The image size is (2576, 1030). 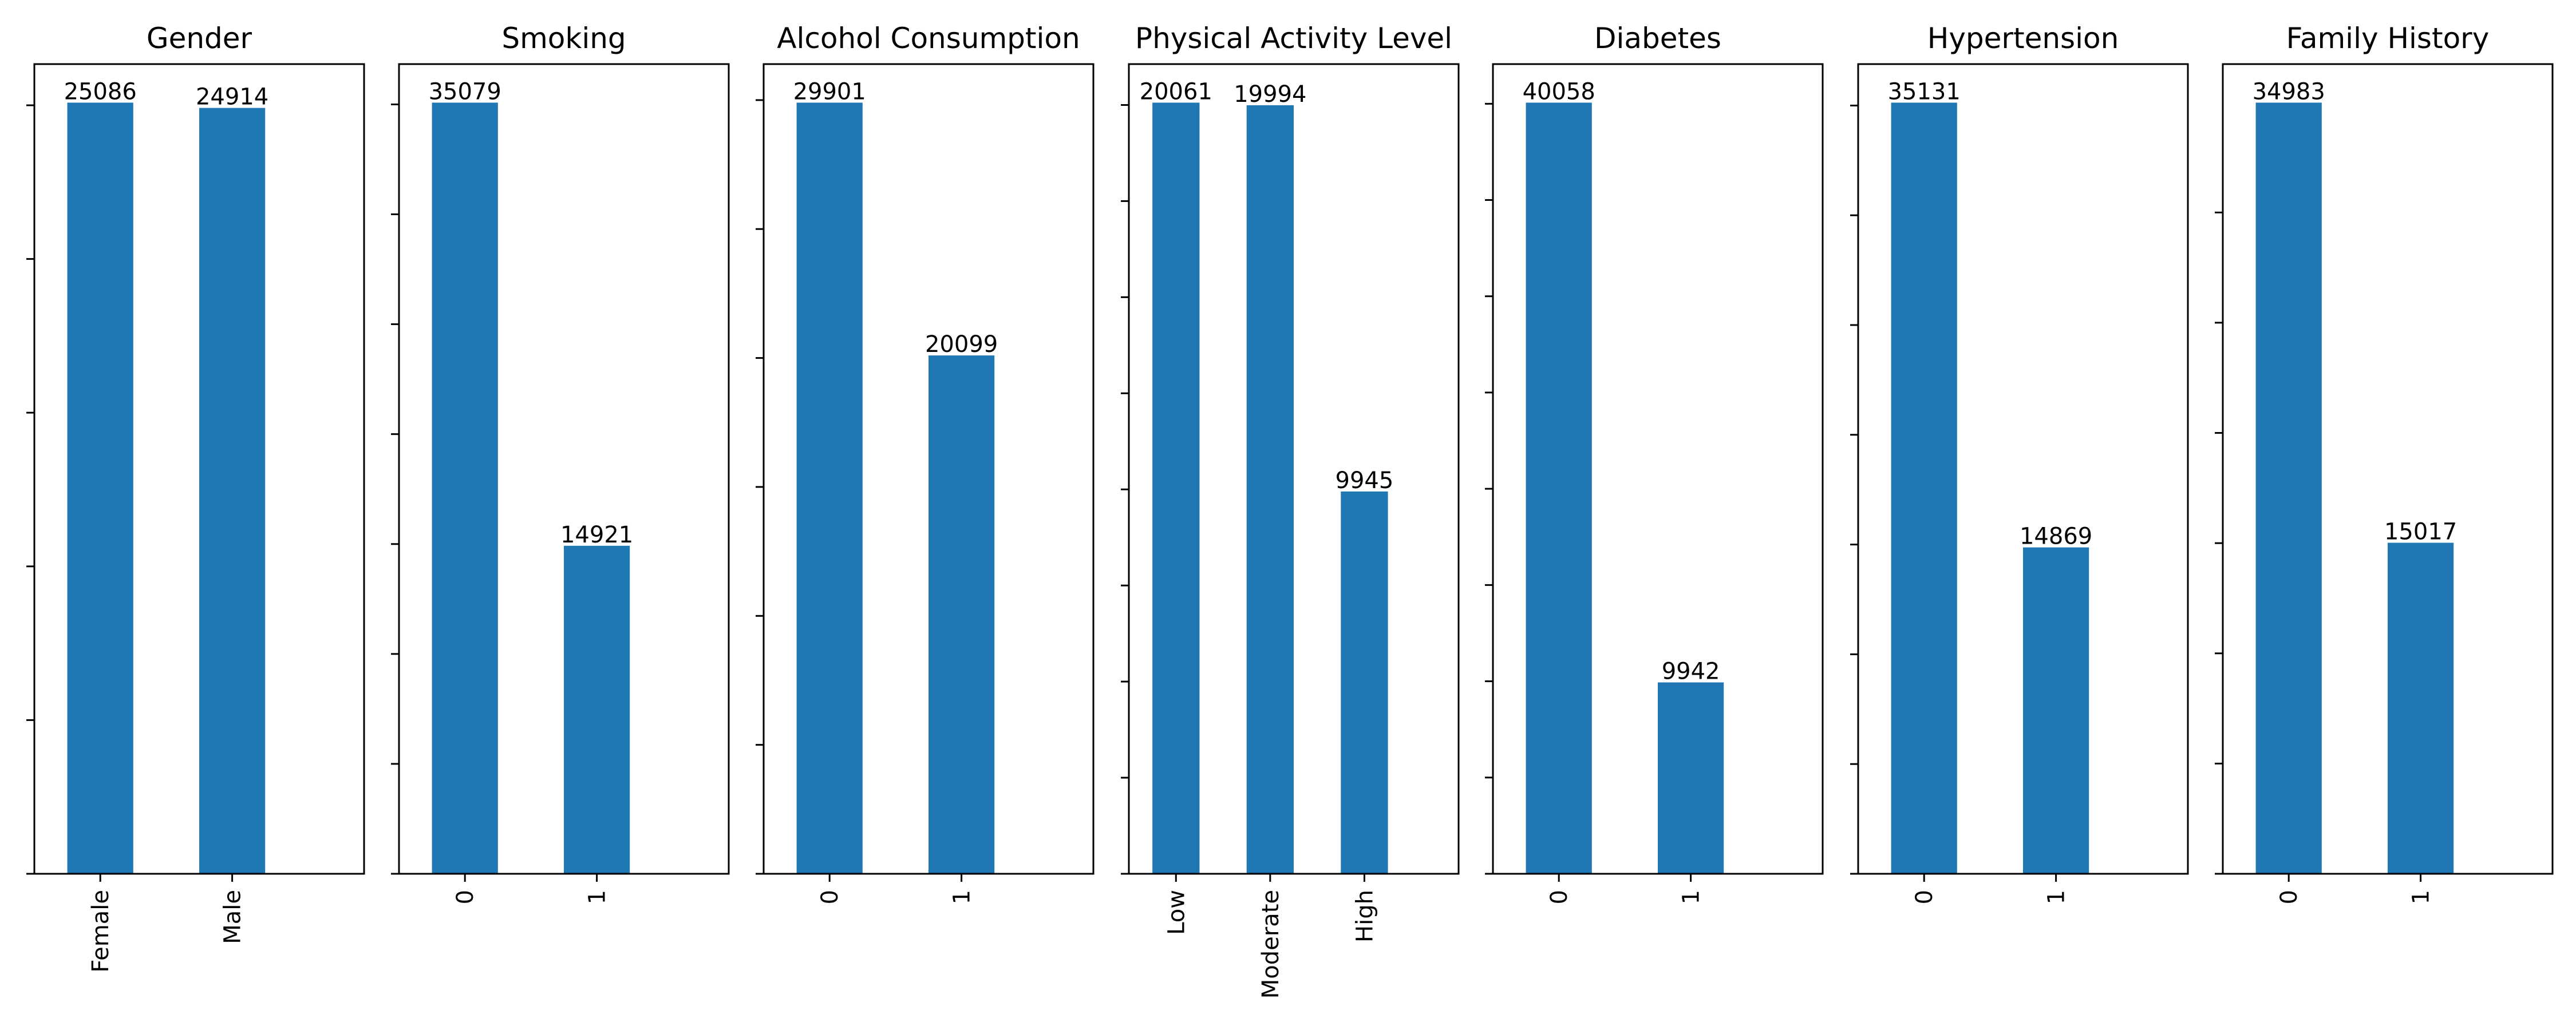 I want to click on bar-value-label: 14869, so click(x=2056, y=537).